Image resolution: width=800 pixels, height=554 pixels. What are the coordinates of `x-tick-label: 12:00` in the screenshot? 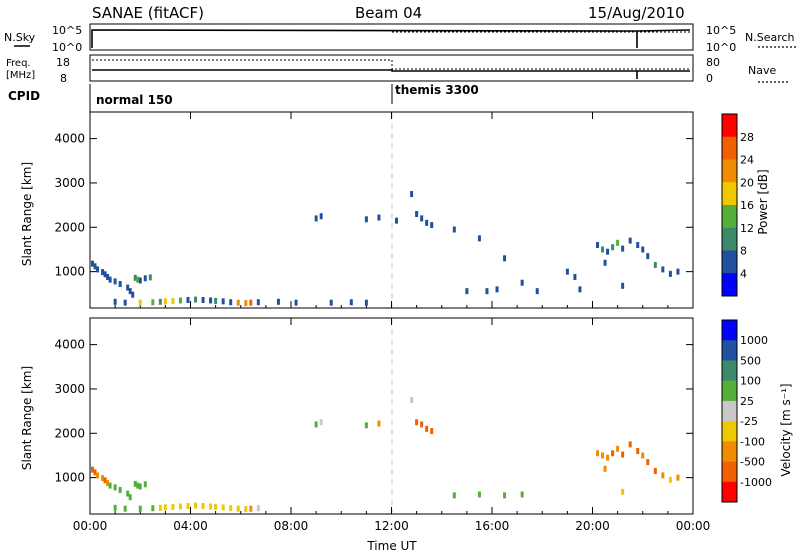 It's located at (391, 526).